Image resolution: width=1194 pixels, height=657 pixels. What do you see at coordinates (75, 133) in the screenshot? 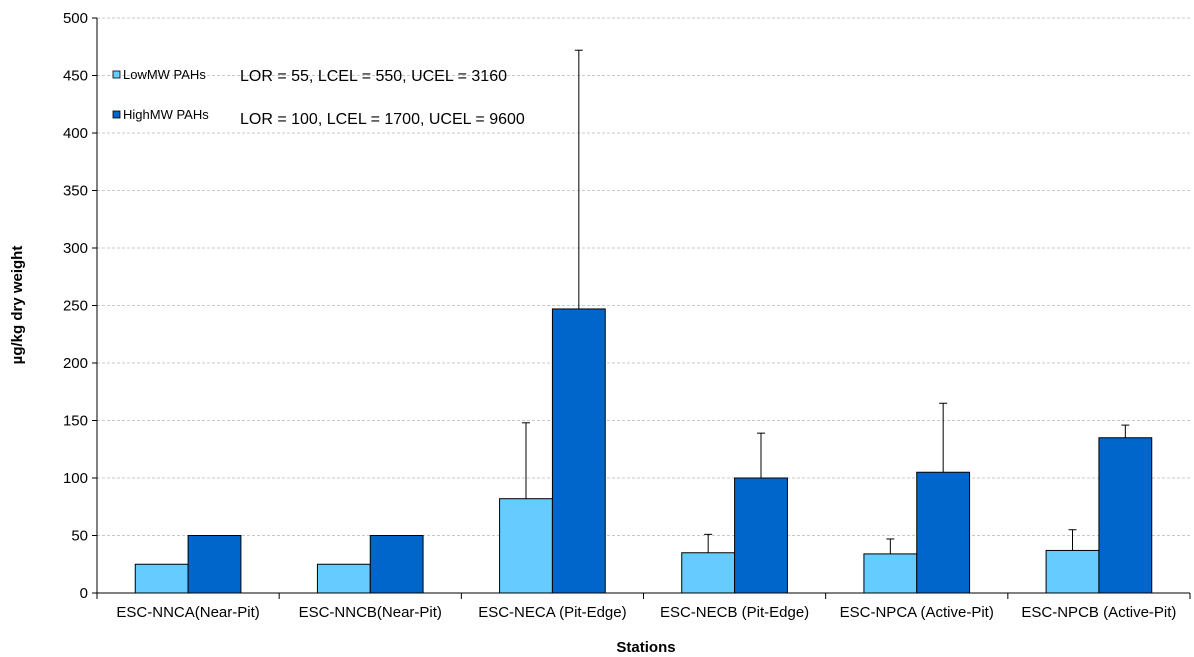
I see `y-tick-label: 400` at bounding box center [75, 133].